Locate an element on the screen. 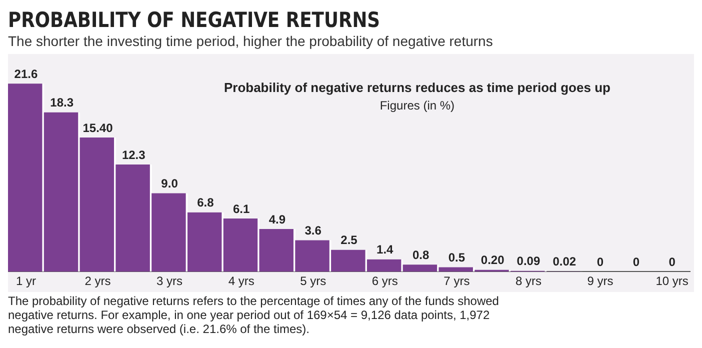 This screenshot has width=702, height=348. data-label: 0.09 is located at coordinates (528, 261).